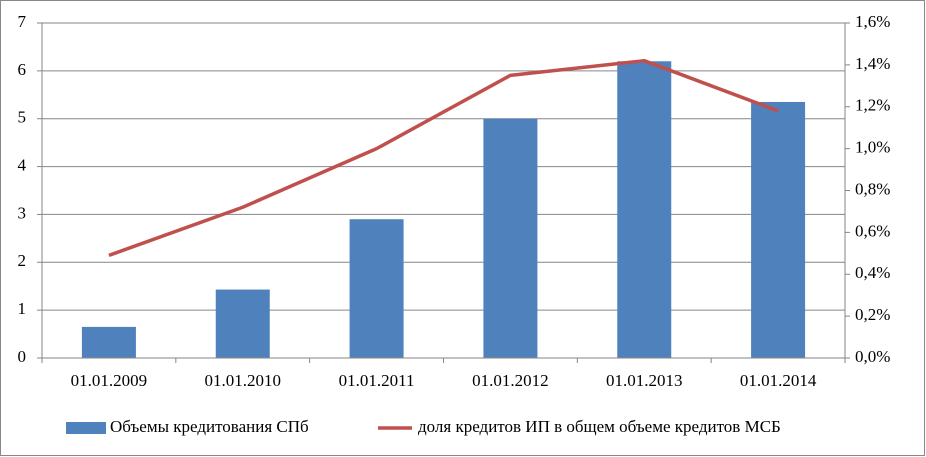 This screenshot has width=926, height=457. Describe the element at coordinates (209, 426) in the screenshot. I see `legend-label: Объемы кредитования СПб` at that location.